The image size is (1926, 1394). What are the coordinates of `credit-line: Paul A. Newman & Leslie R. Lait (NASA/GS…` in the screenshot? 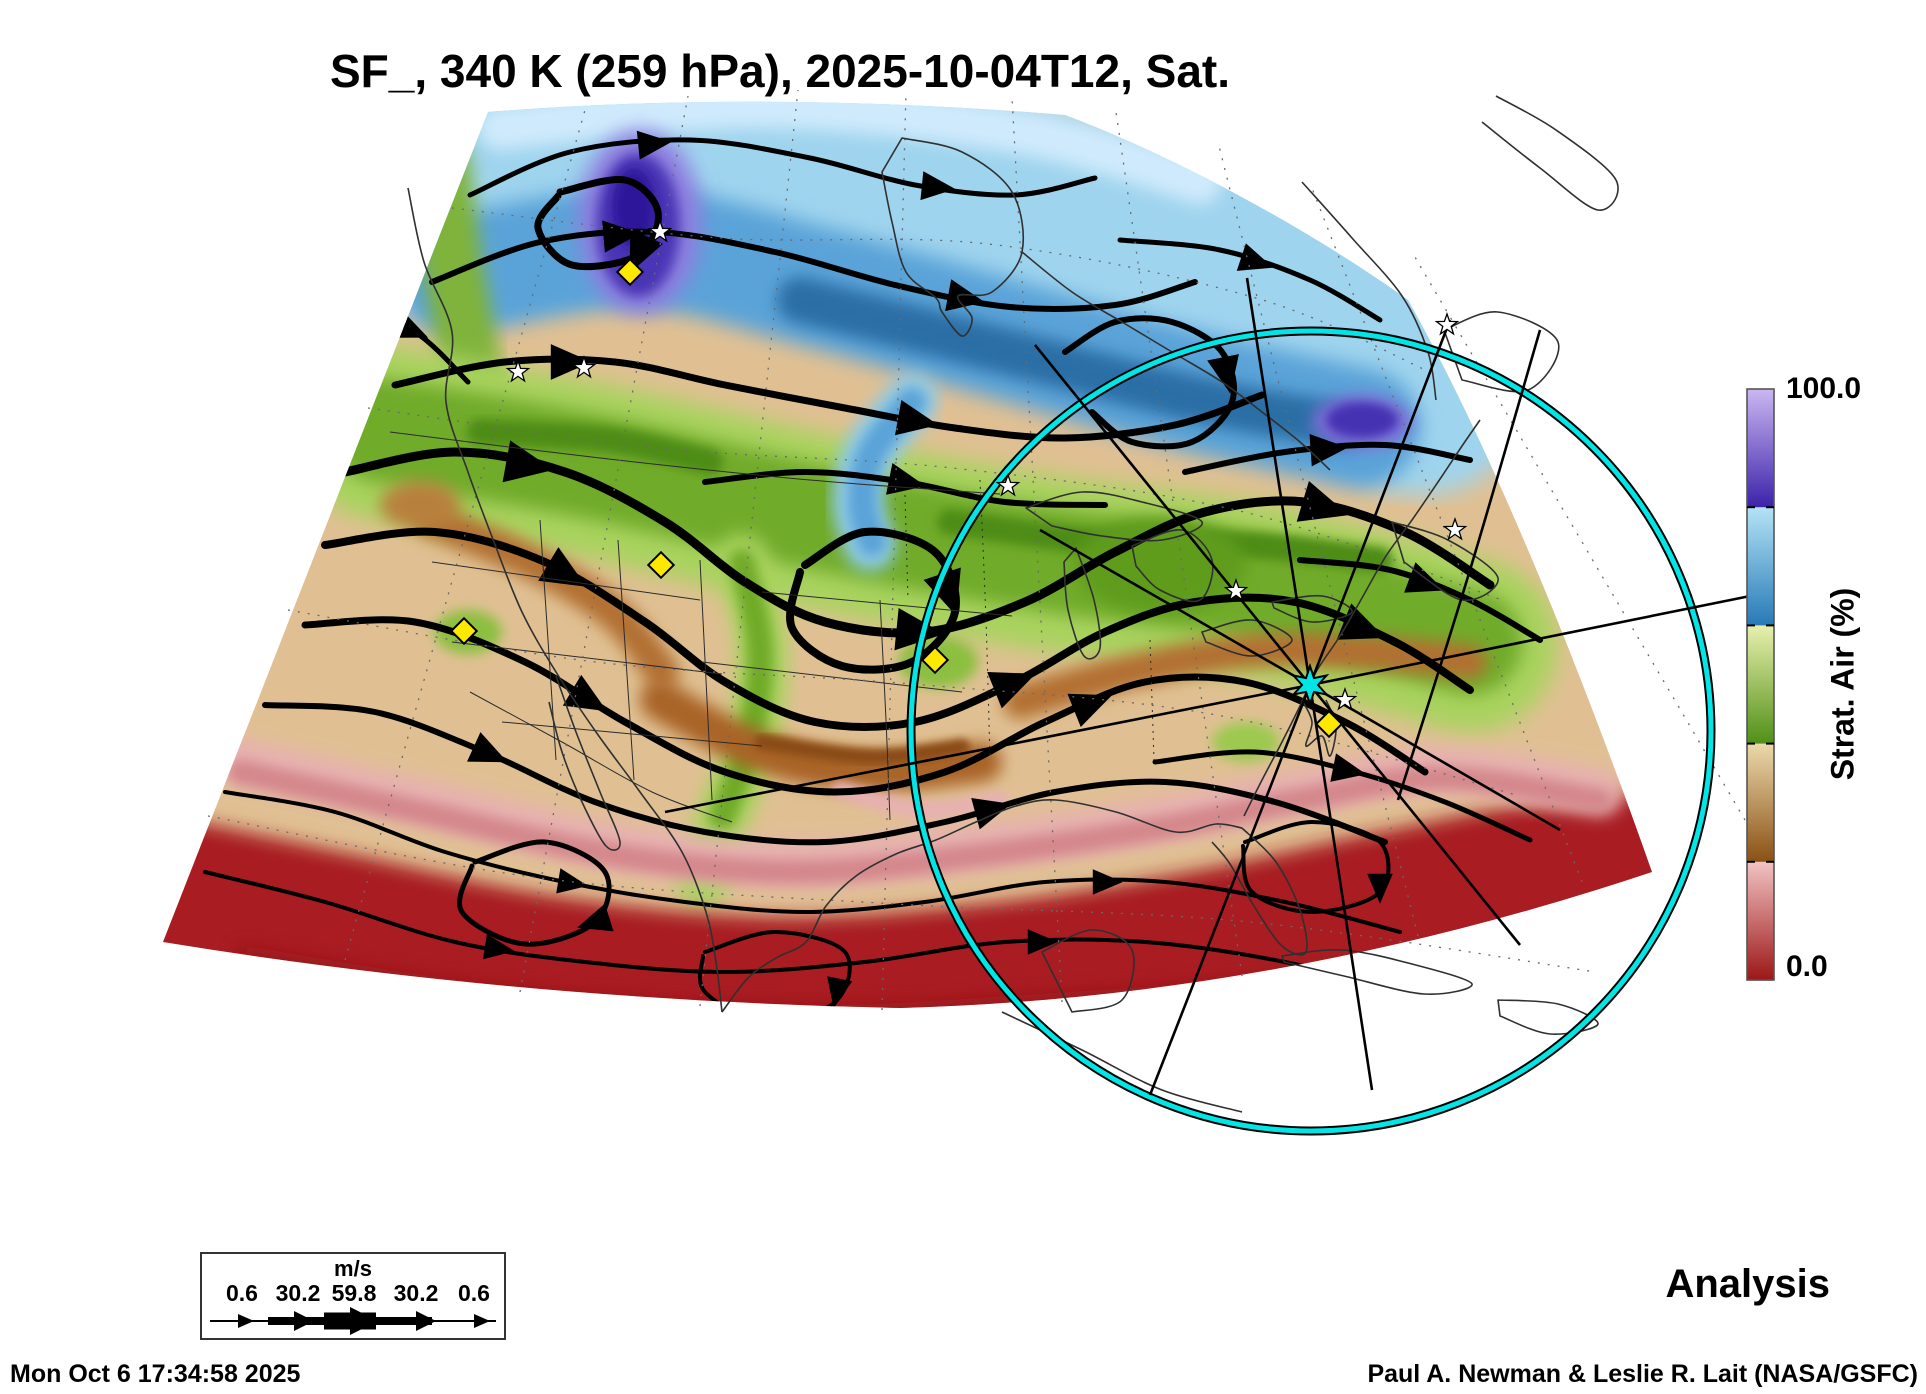 It's located at (1642, 1374).